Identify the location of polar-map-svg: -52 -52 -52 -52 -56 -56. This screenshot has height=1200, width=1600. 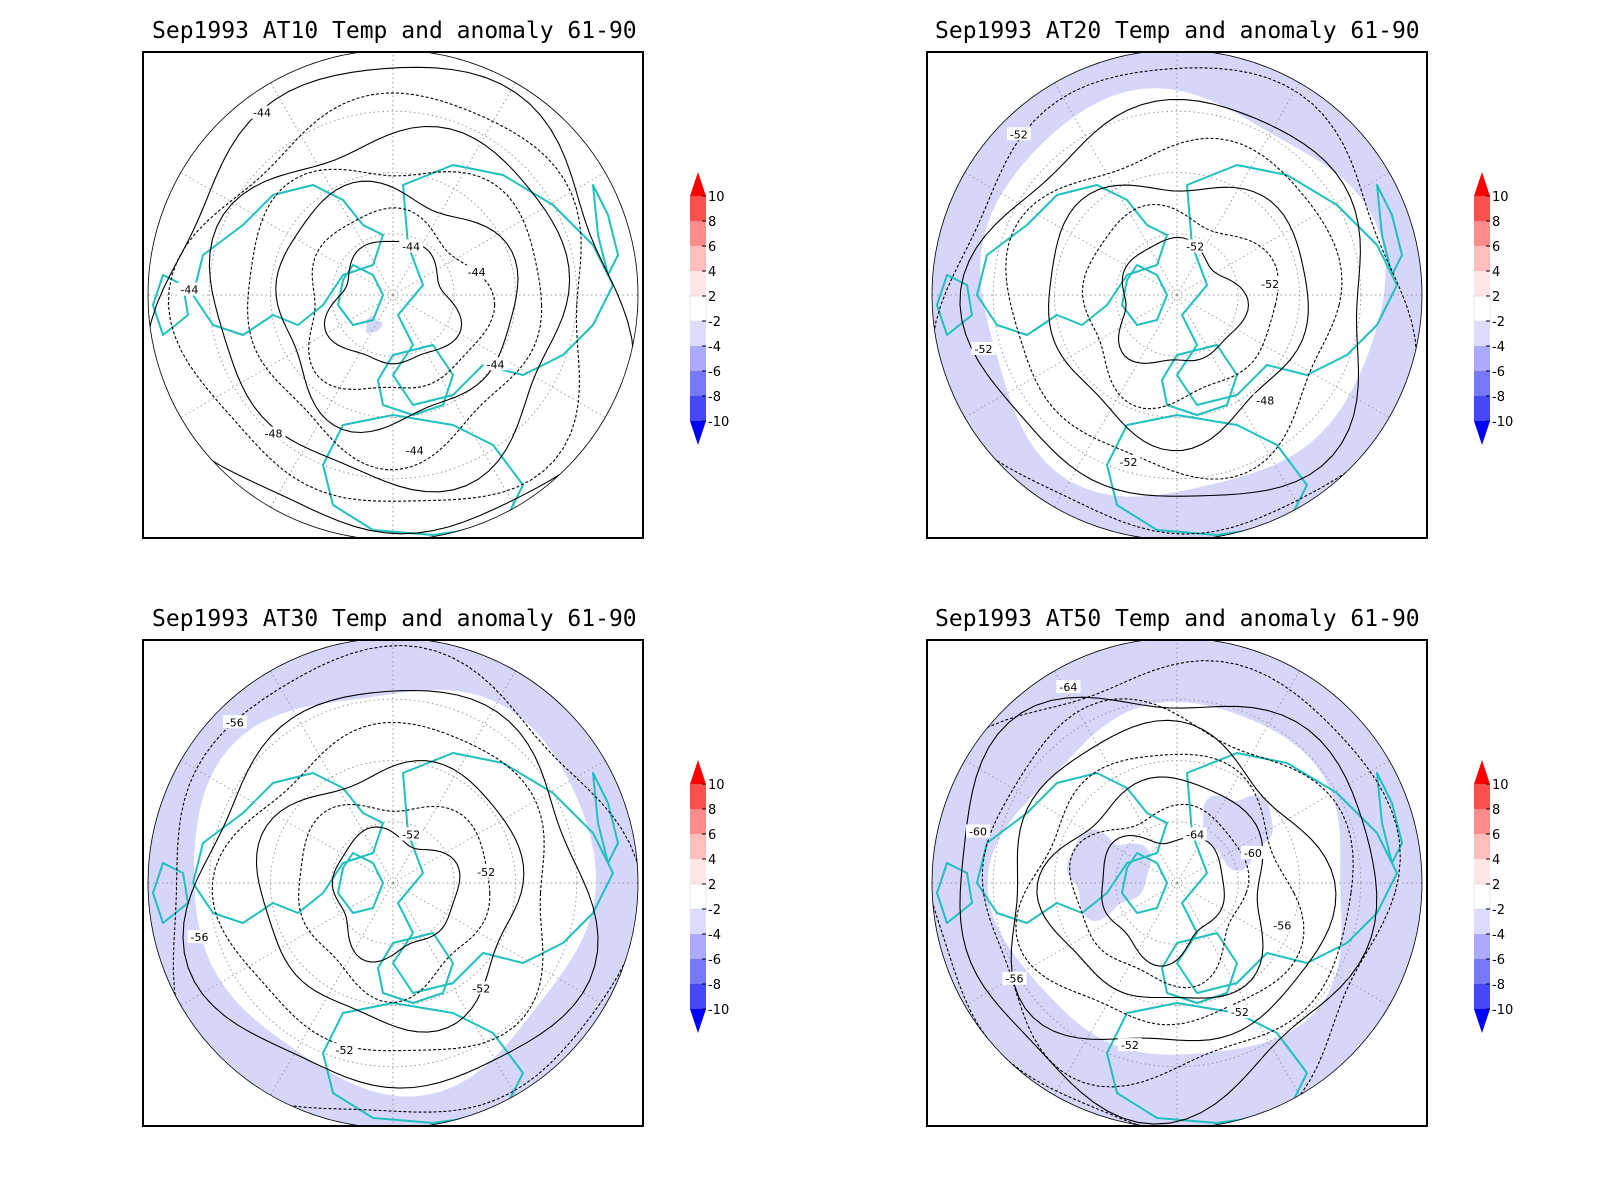
(393, 883).